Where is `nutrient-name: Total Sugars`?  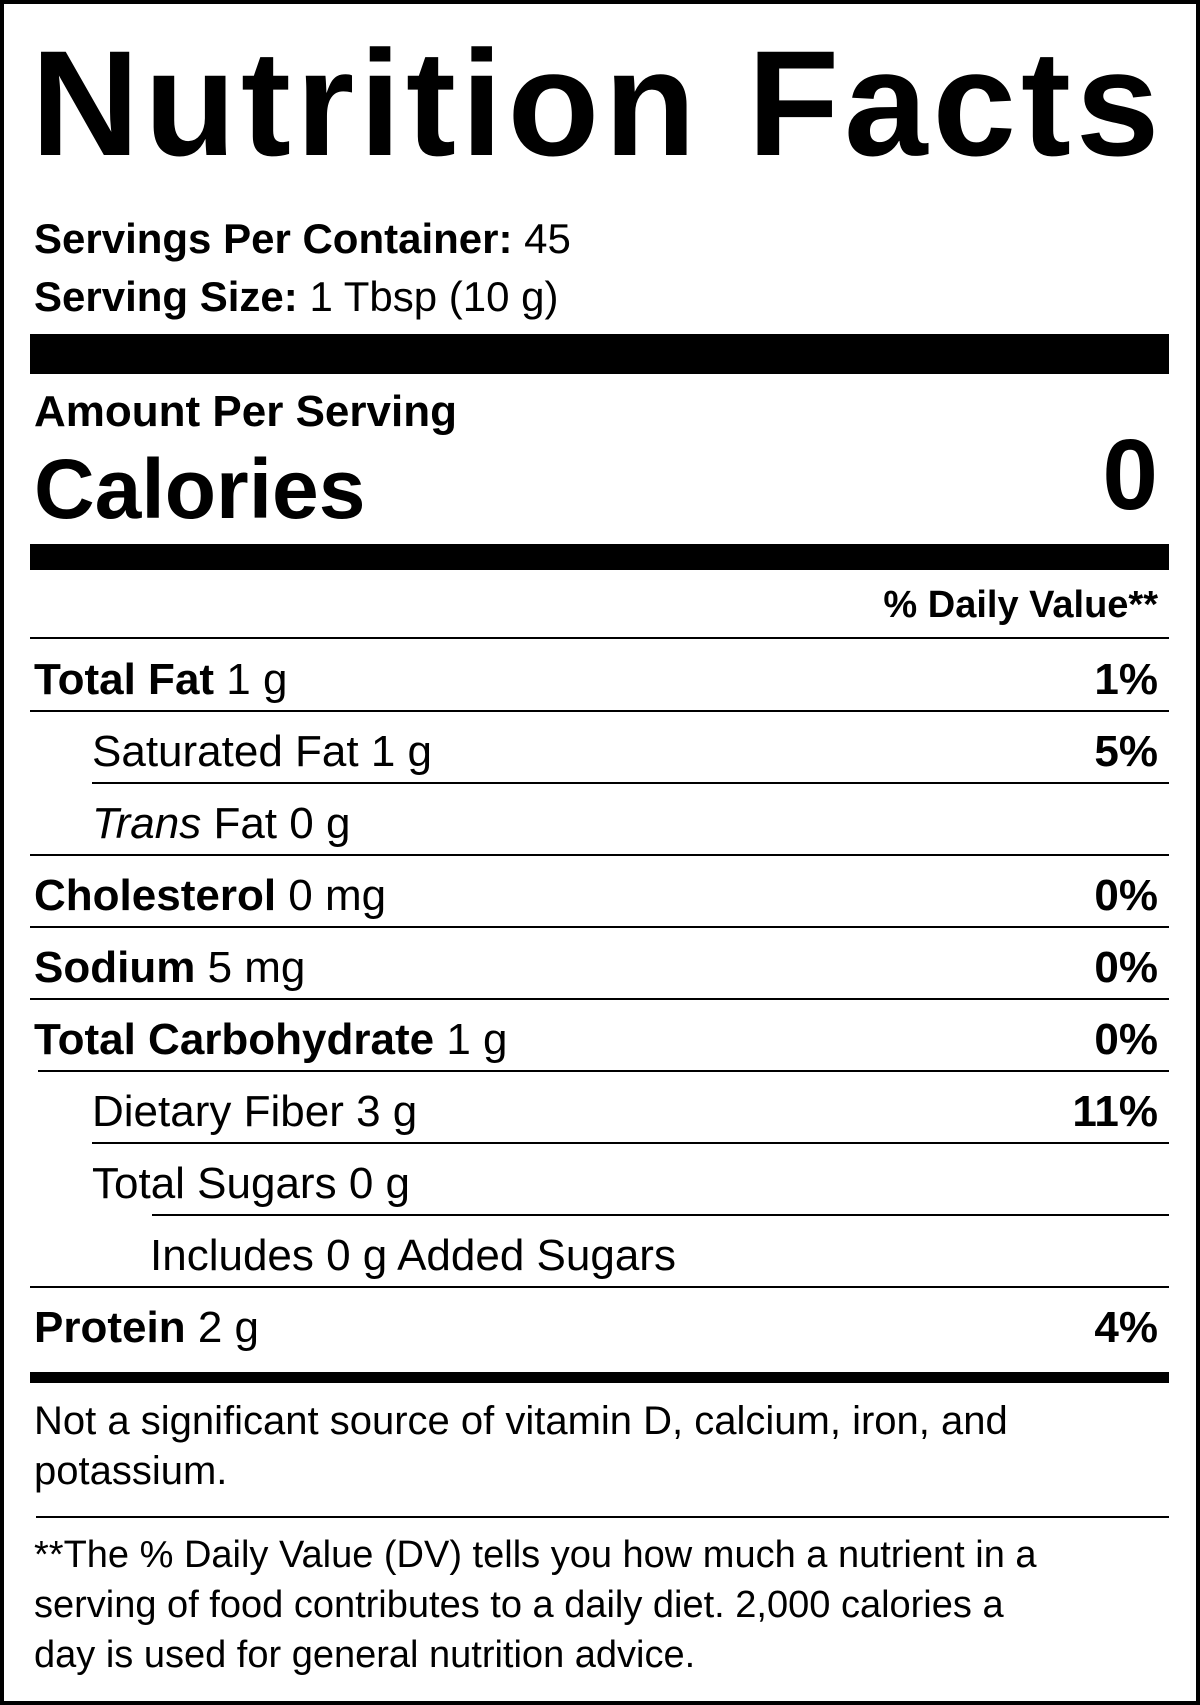
nutrient-name: Total Sugars is located at coordinates (214, 1183).